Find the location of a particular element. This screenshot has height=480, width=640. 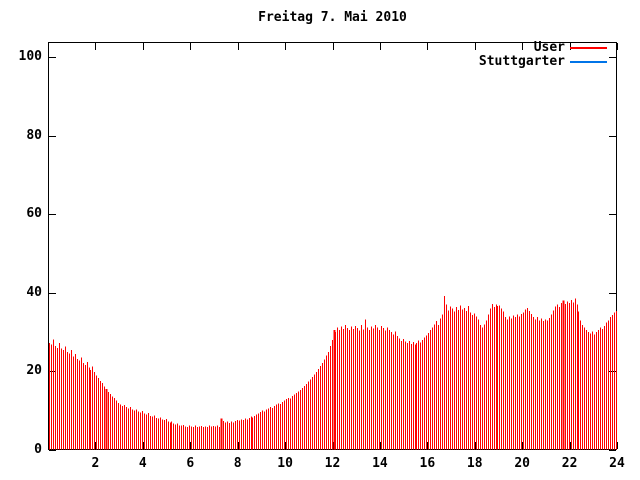

x-tick-label: 24 is located at coordinates (617, 463).